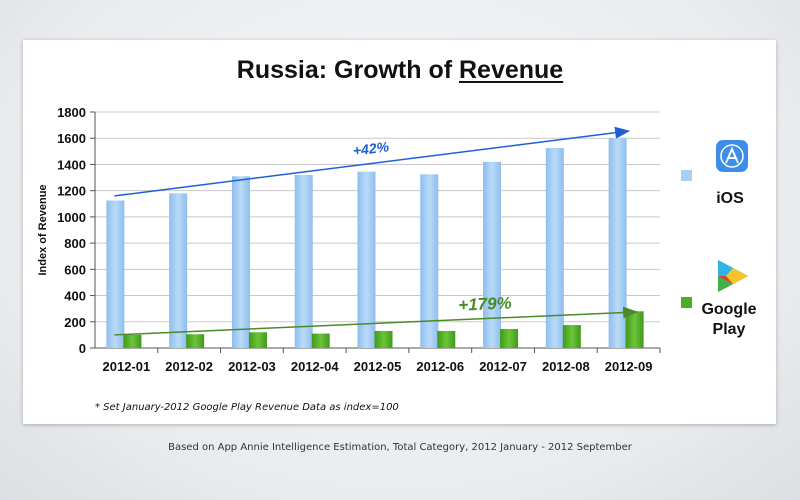 The image size is (800, 500). Describe the element at coordinates (71, 191) in the screenshot. I see `y-tick-label: 1200` at that location.